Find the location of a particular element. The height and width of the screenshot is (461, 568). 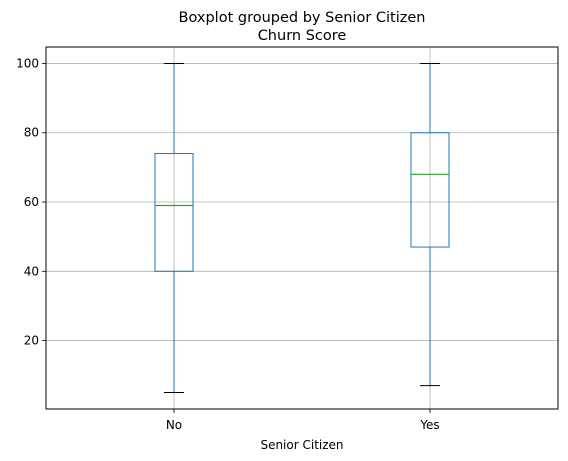

x-tick-label: Yes is located at coordinates (429, 425).